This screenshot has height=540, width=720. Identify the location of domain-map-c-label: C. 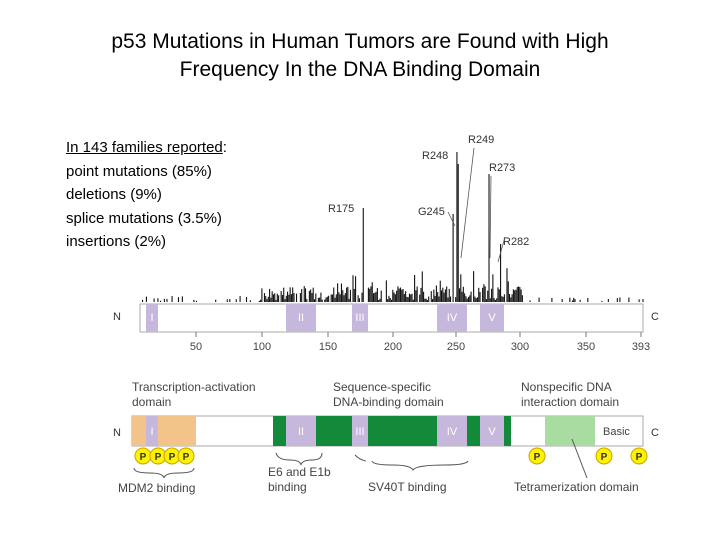
(655, 433).